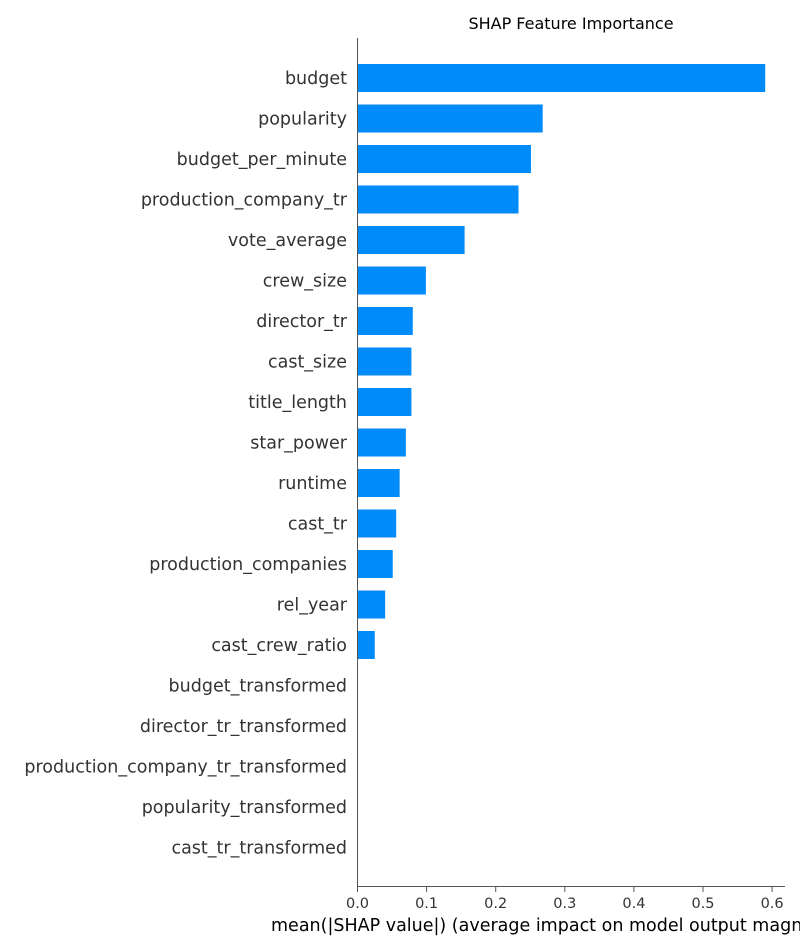 Image resolution: width=800 pixels, height=950 pixels. Describe the element at coordinates (244, 808) in the screenshot. I see `category-label-popularity-transformed: popularity_transformed` at that location.